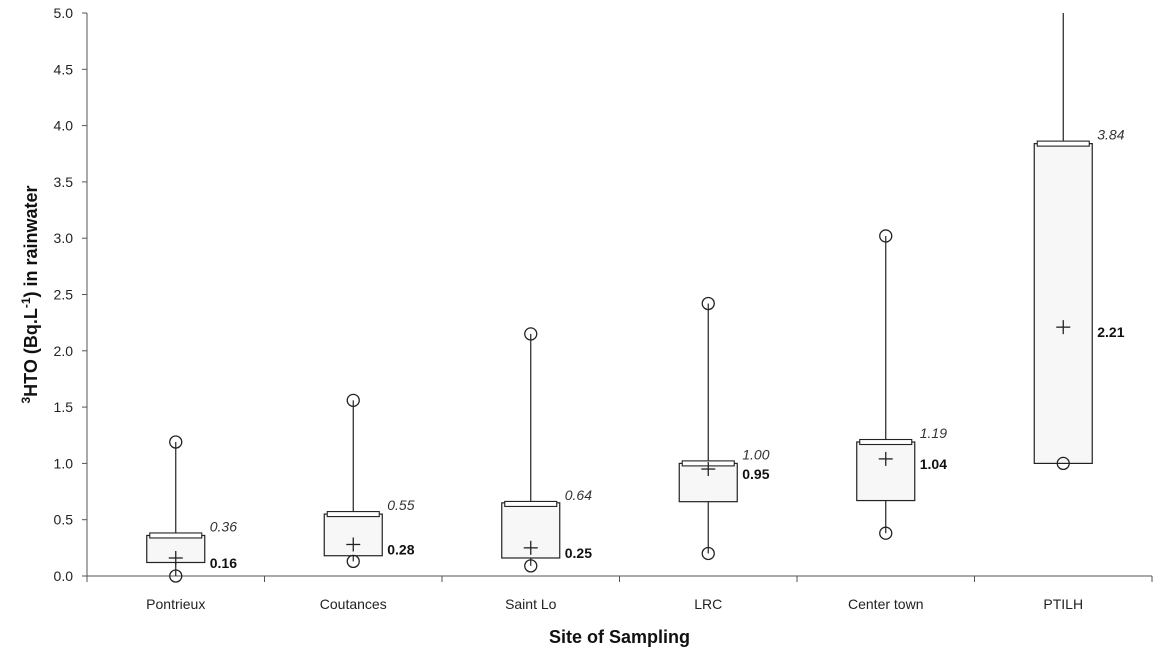 This screenshot has height=656, width=1166. What do you see at coordinates (933, 433) in the screenshot?
I see `median-value-label: 1.19` at bounding box center [933, 433].